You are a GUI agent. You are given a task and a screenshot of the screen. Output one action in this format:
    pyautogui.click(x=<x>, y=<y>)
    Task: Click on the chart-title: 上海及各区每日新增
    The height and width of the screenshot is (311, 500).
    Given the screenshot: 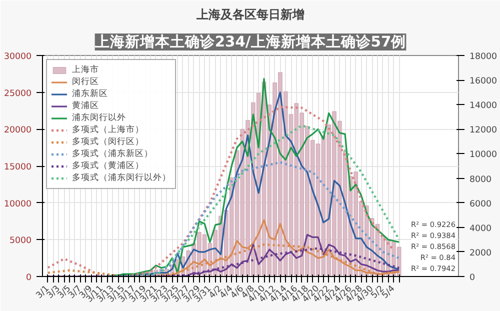 What is the action you would take?
    pyautogui.click(x=250, y=15)
    